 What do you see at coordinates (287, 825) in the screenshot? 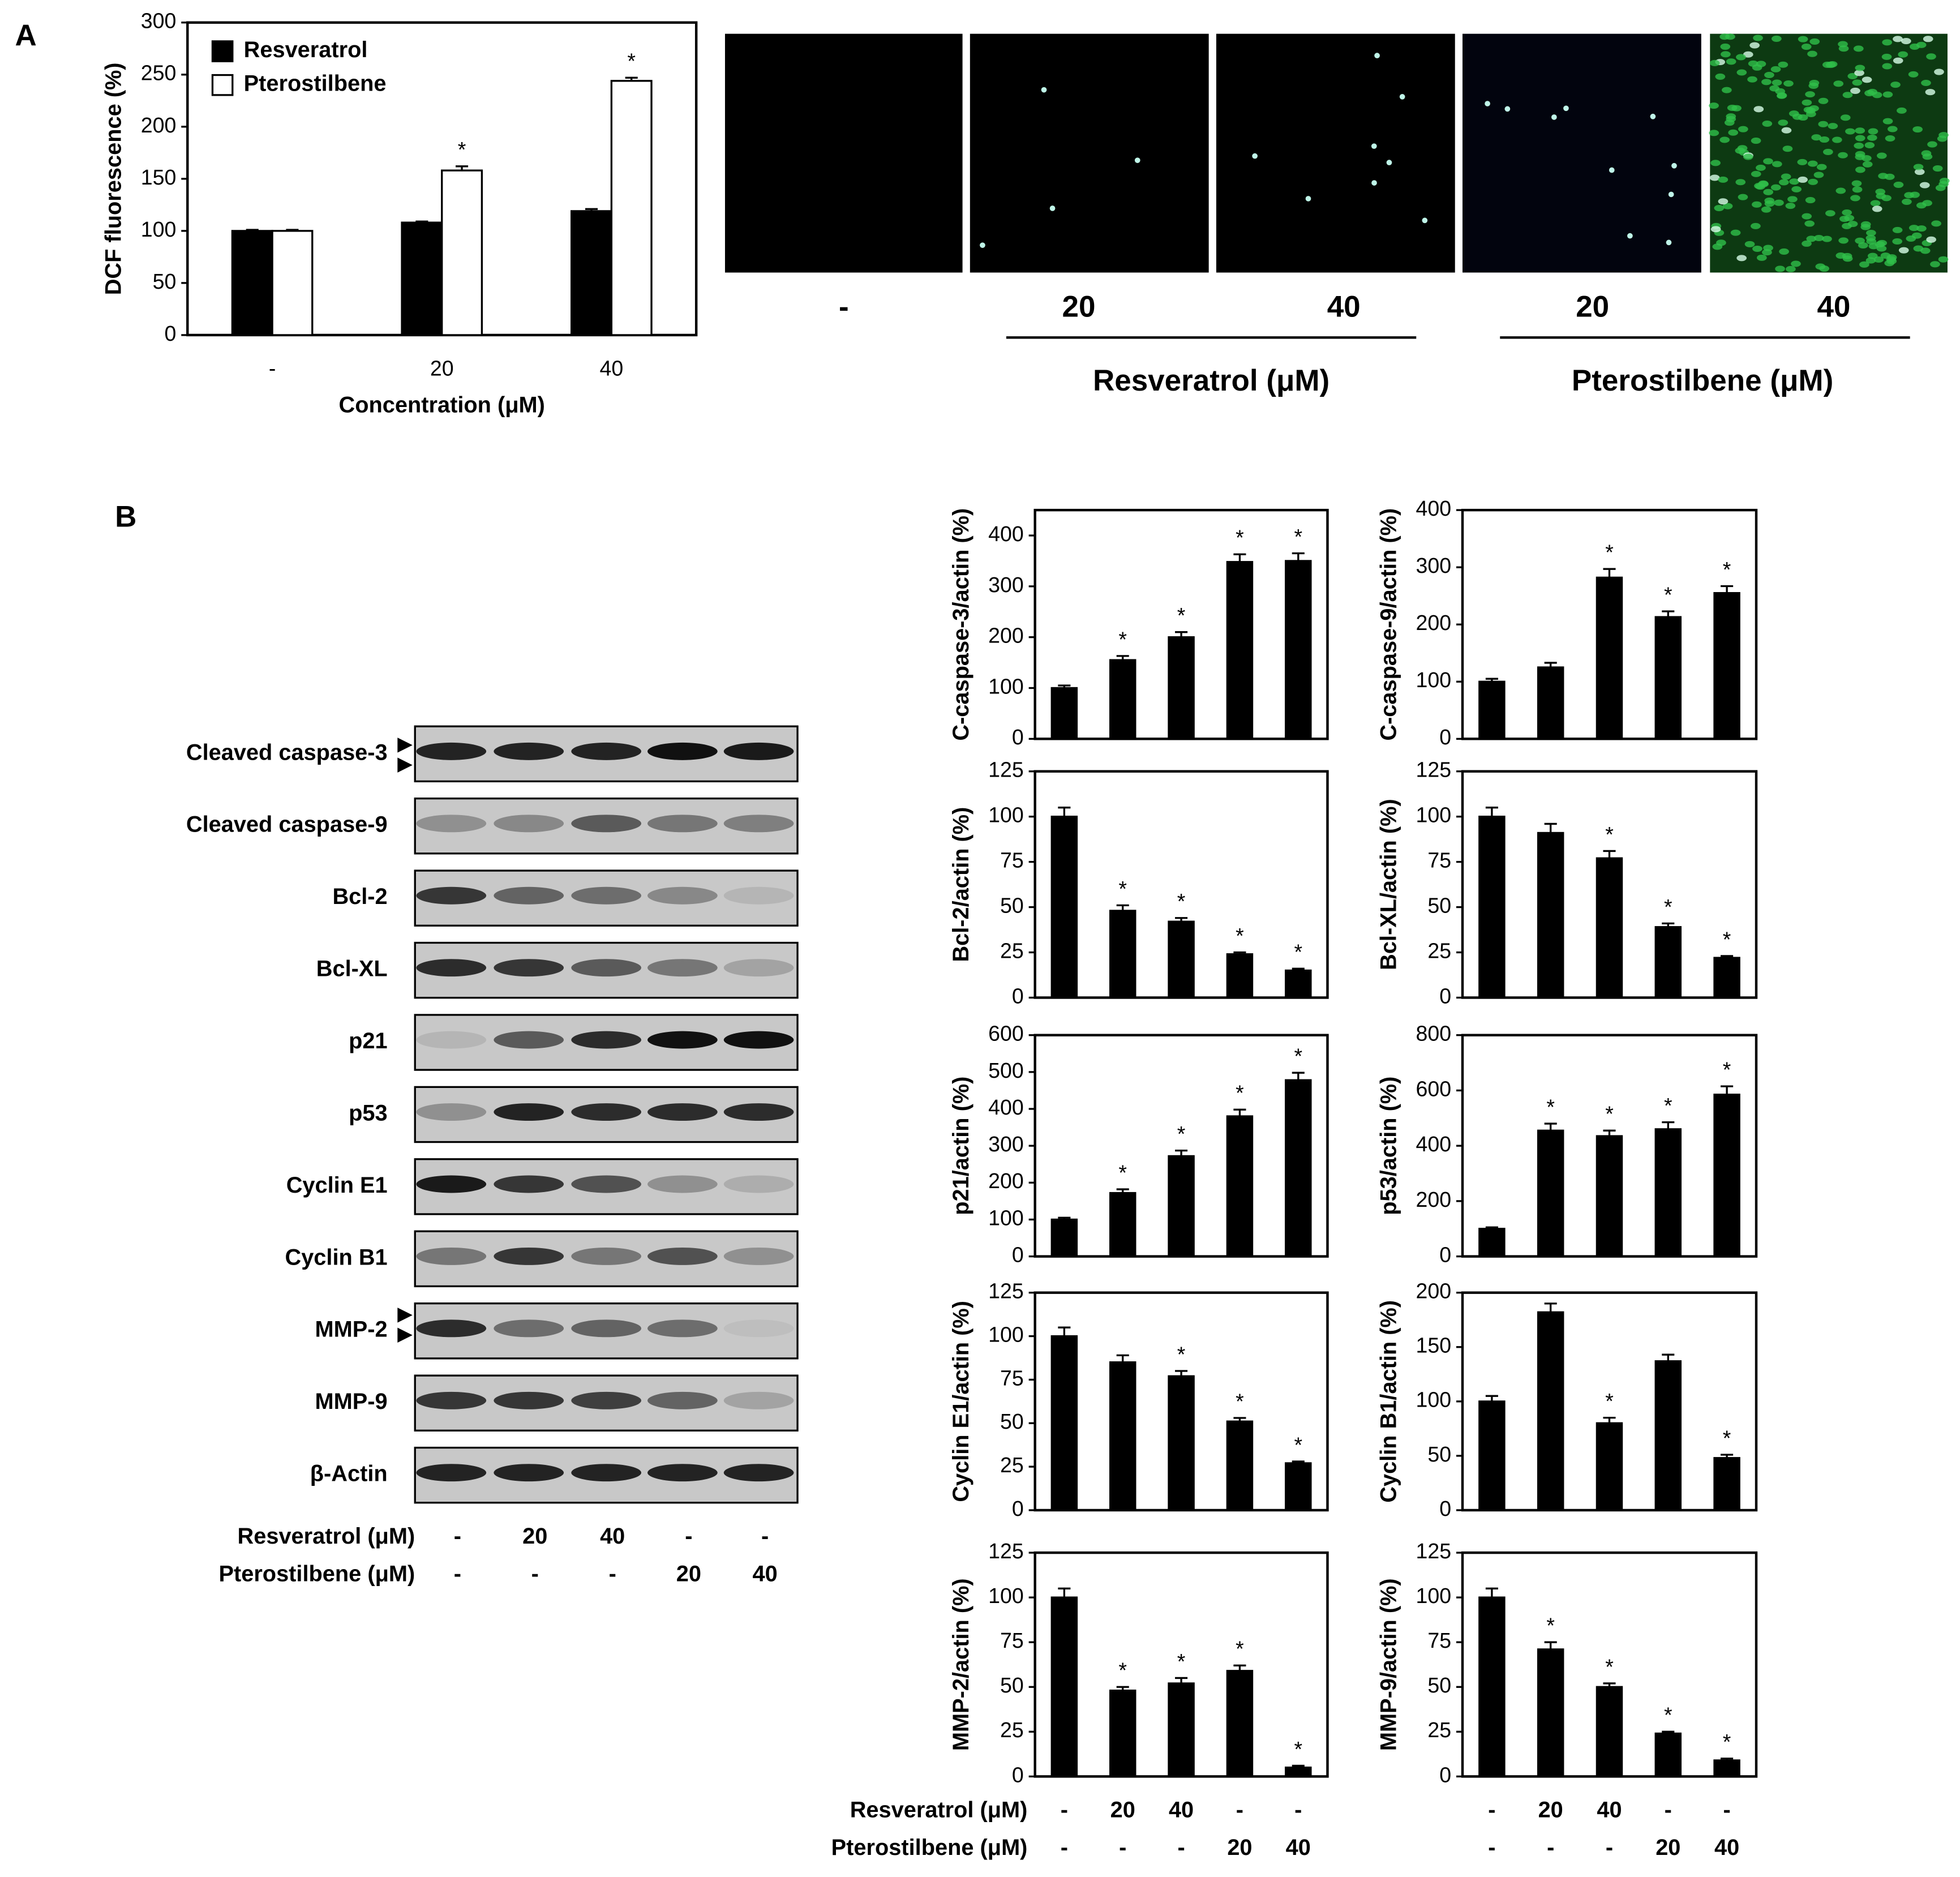
I see `band-label: Cleaved caspase-9` at bounding box center [287, 825].